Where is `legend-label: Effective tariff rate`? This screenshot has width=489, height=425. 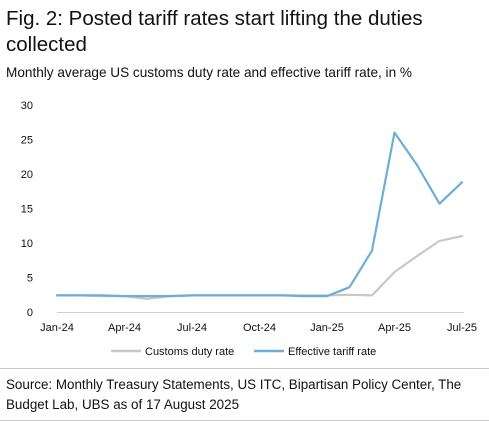
legend-label: Effective tariff rate is located at coordinates (332, 352).